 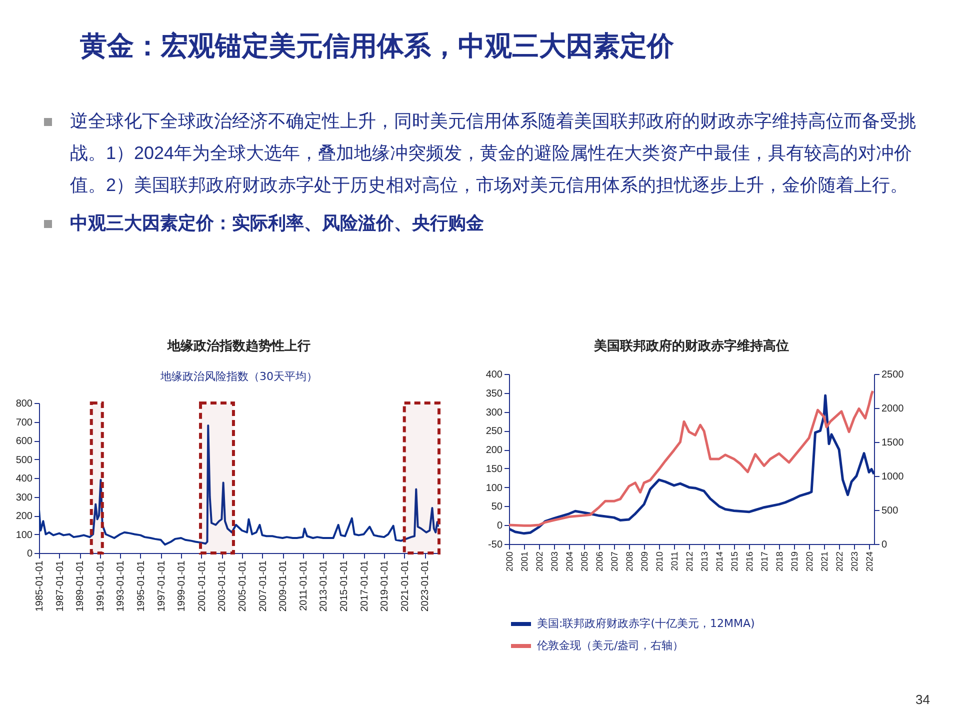 I want to click on y2-tick-label: 1000, so click(x=893, y=477).